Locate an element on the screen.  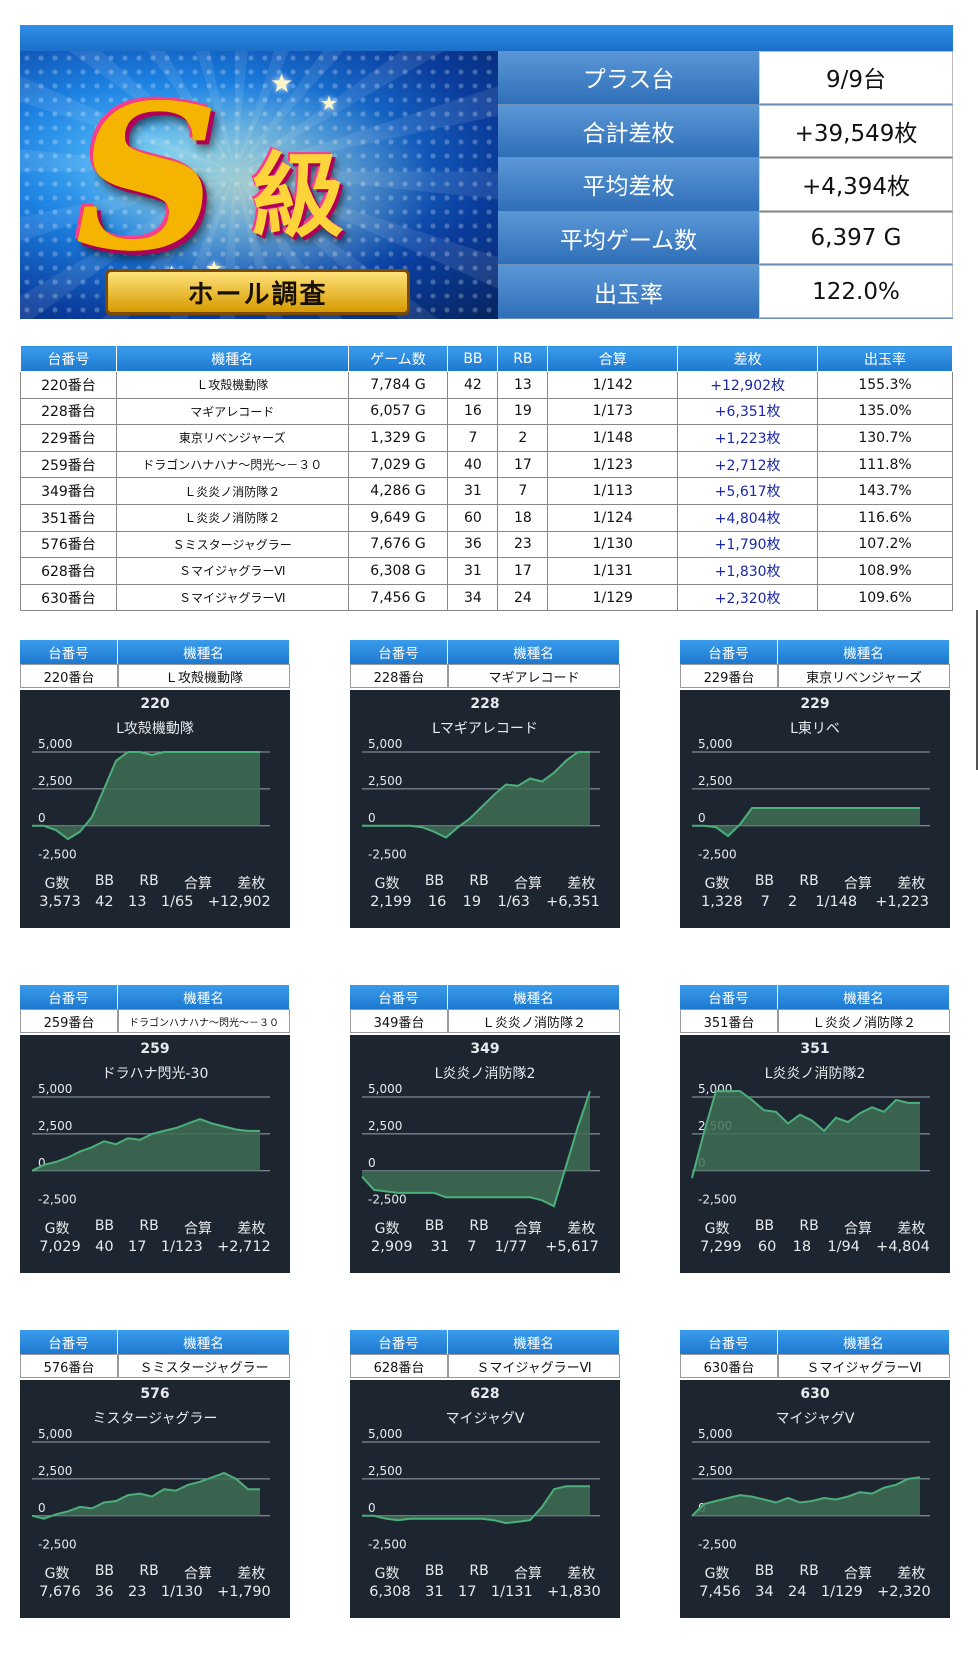
col-header: 出玉率 is located at coordinates (885, 358).